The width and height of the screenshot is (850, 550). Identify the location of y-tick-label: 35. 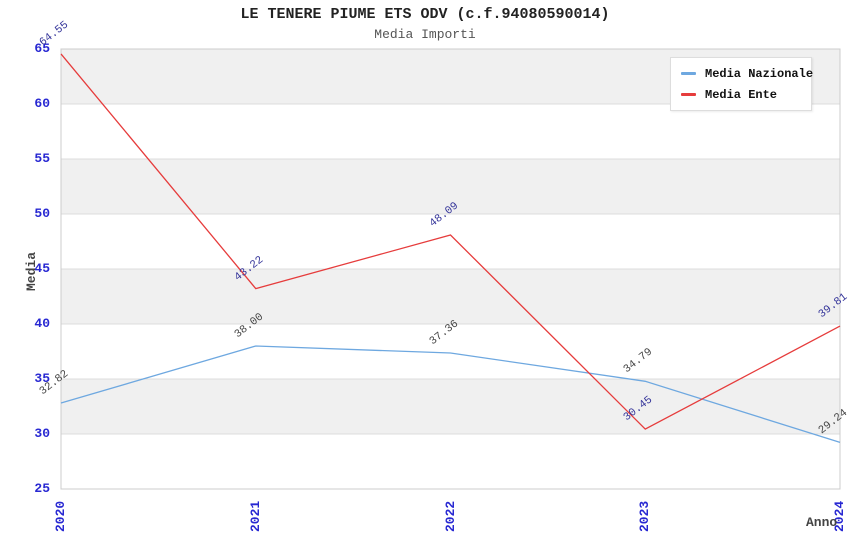
(42, 378).